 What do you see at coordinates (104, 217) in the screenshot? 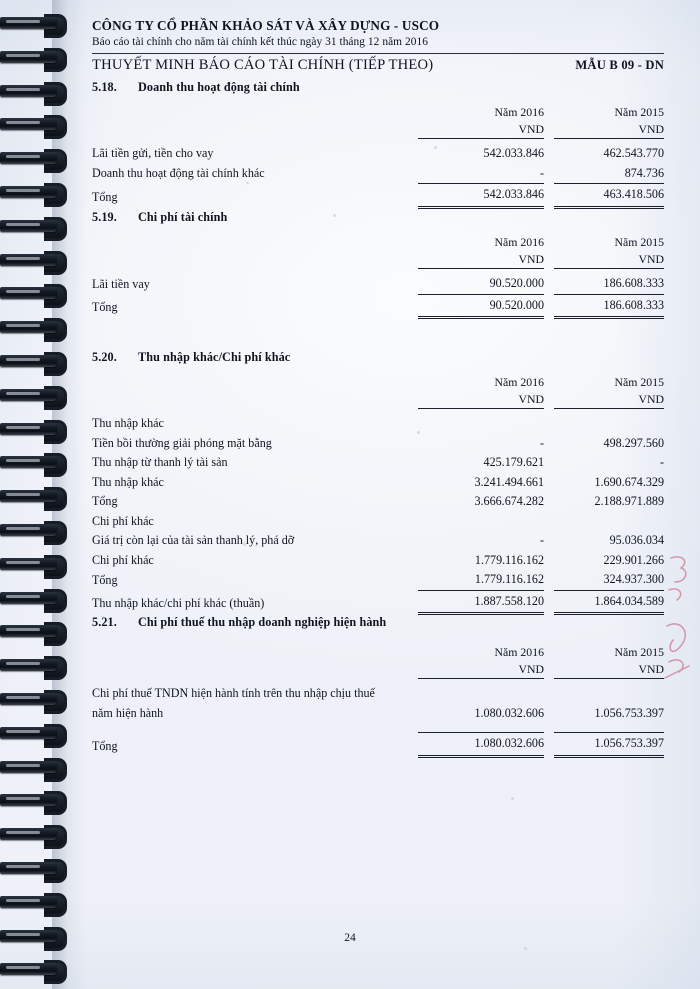
I see `section-number: 5.19.` at bounding box center [104, 217].